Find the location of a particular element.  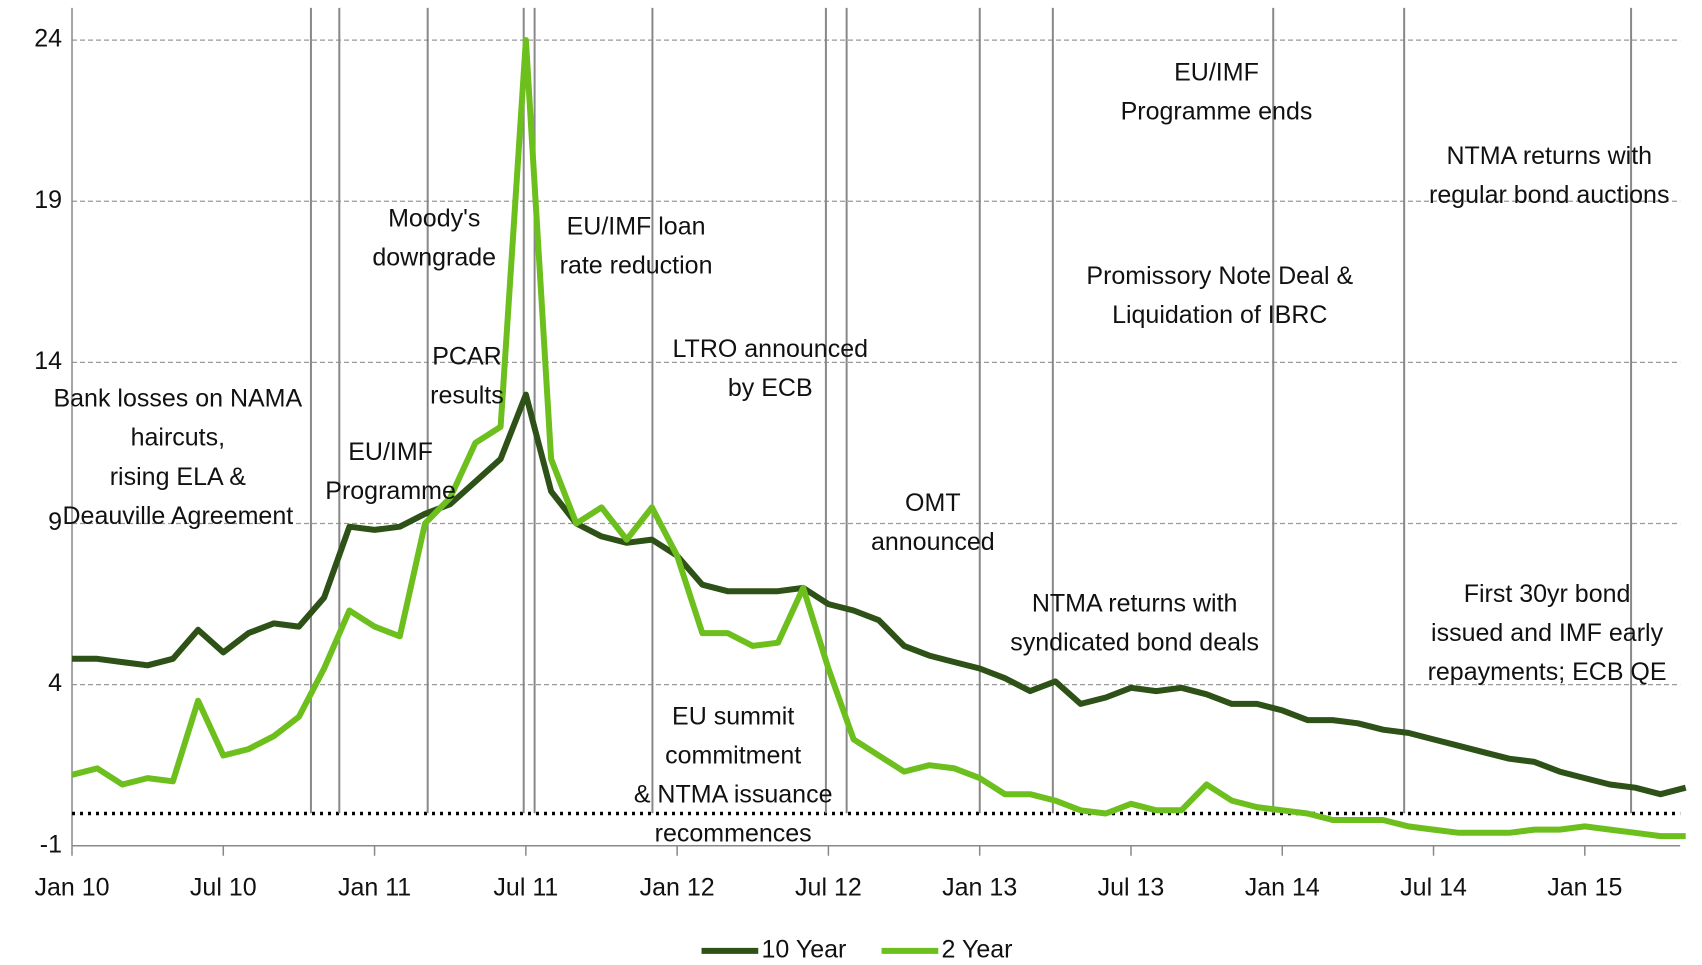

annotation: Bank losses on NAMA is located at coordinates (177, 399).